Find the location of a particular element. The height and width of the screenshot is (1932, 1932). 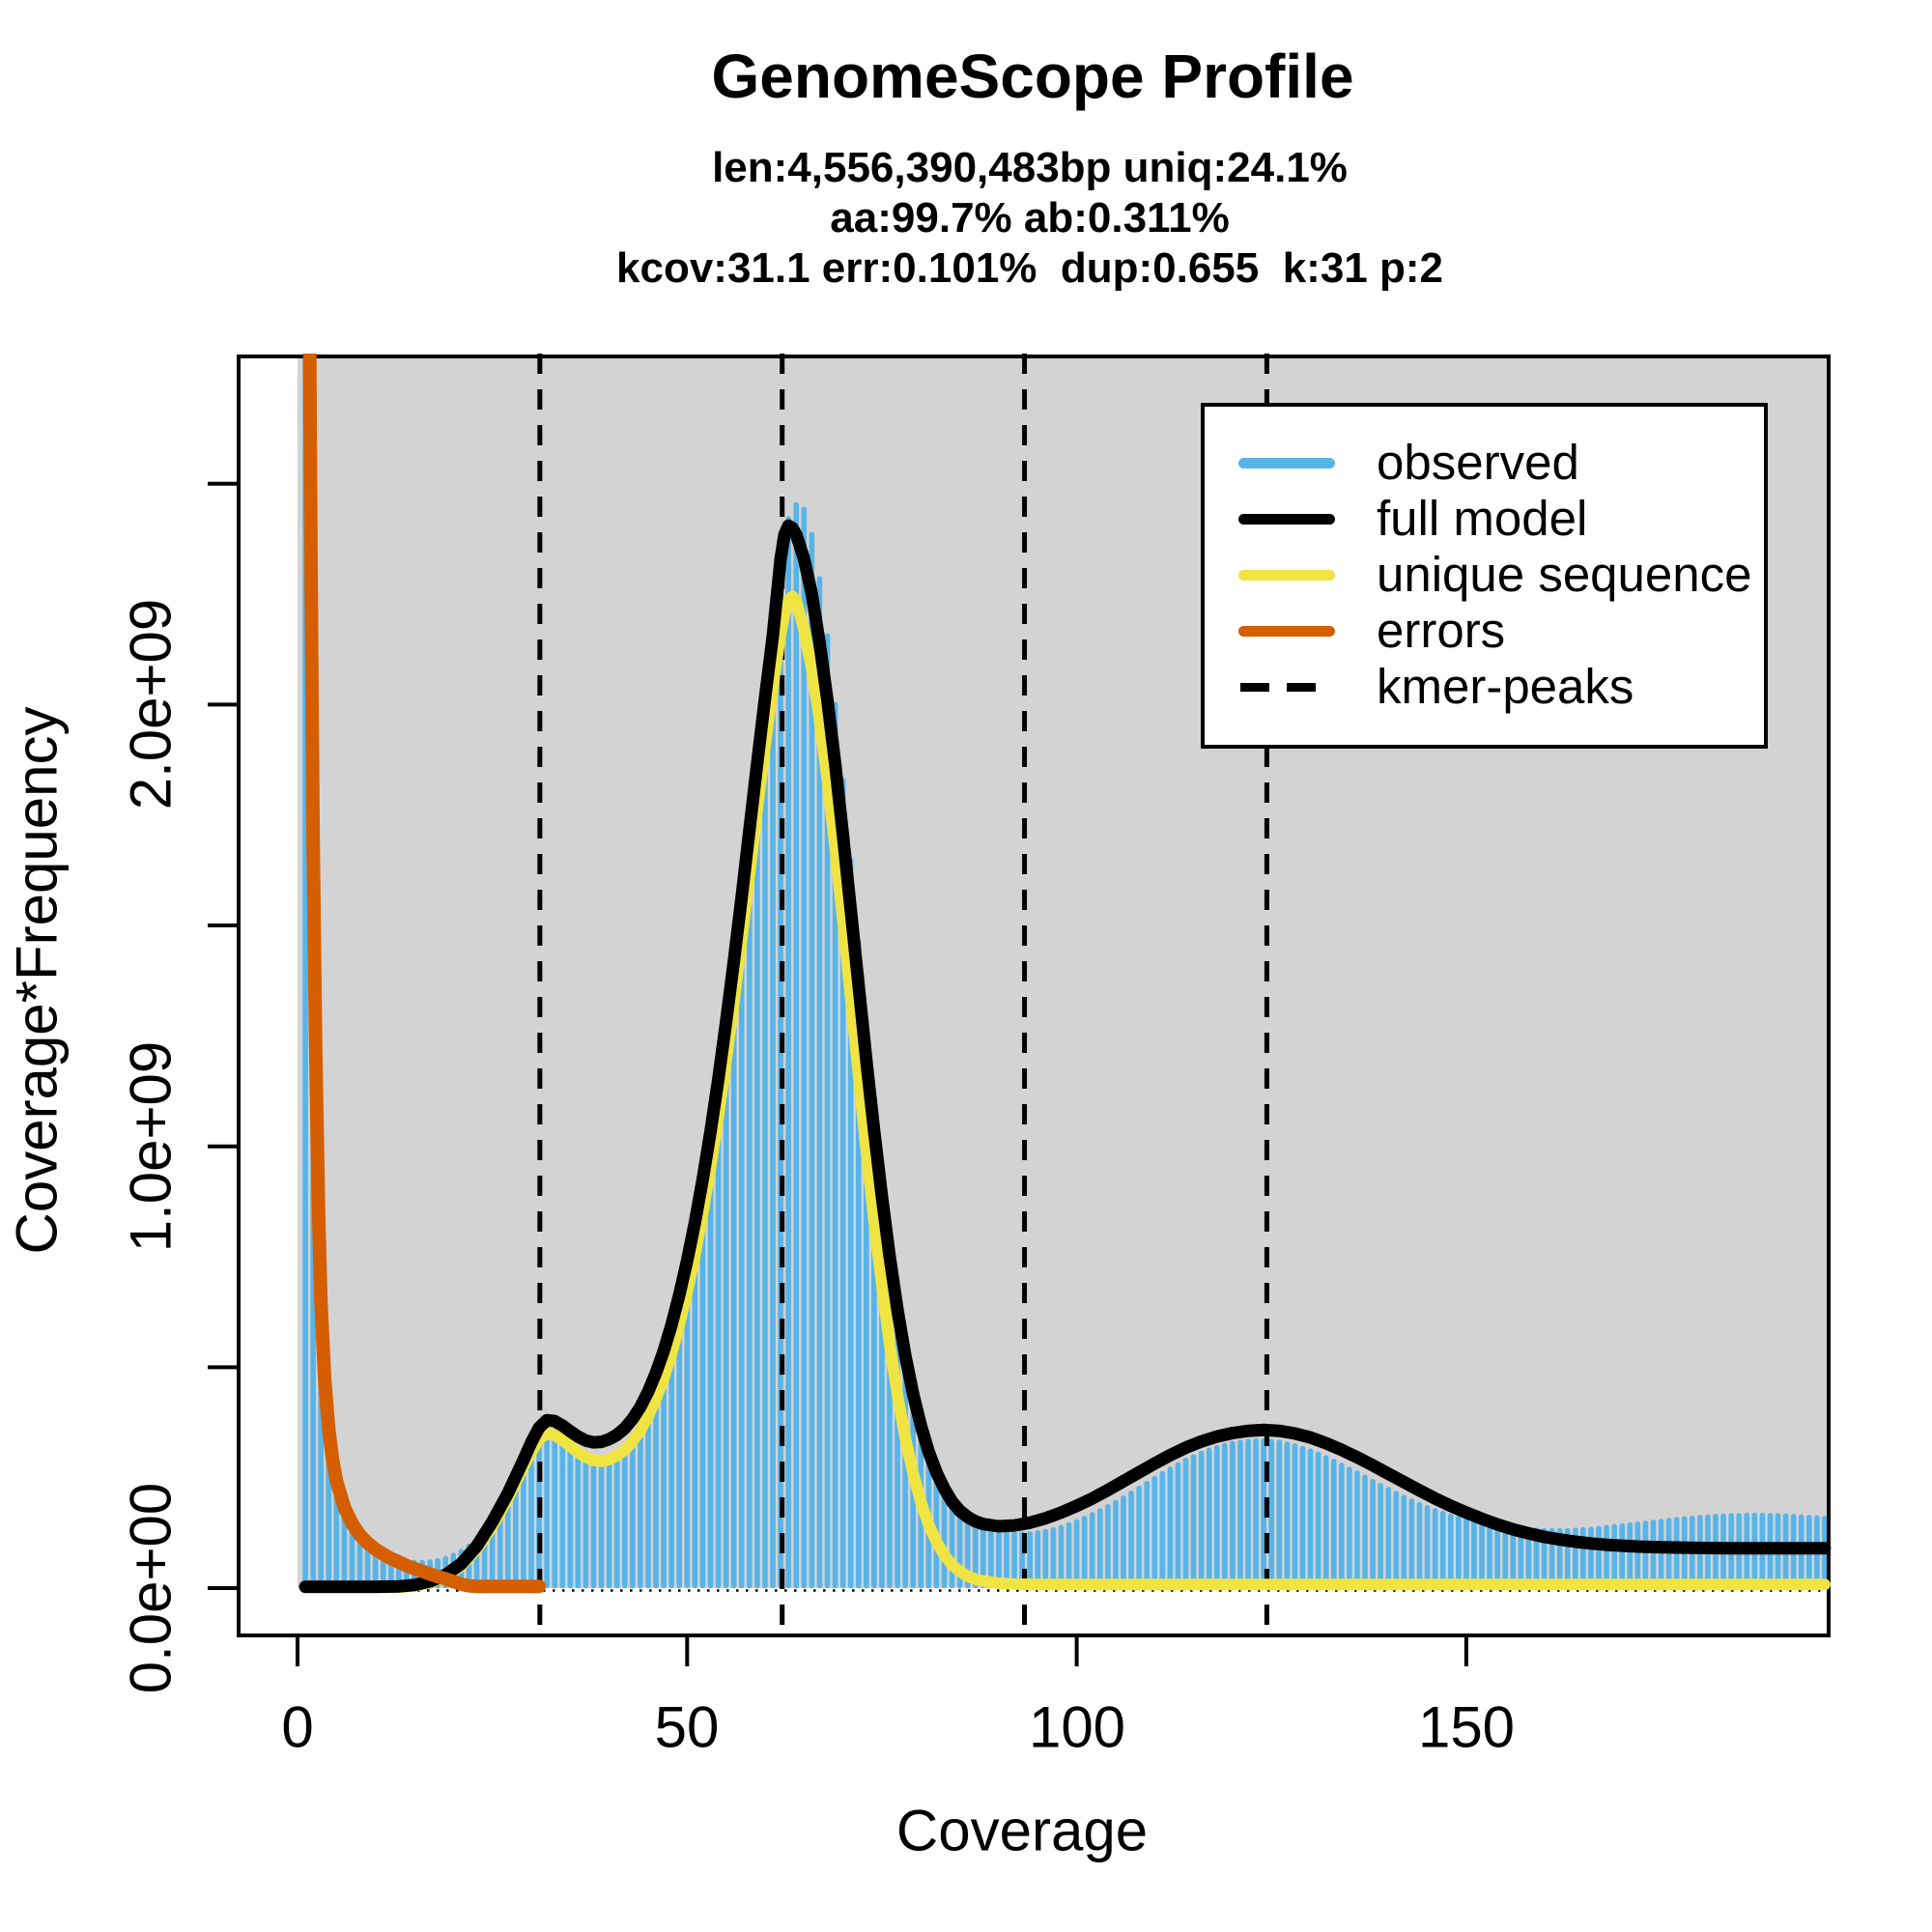

chart-subtitle-line1: len:4,556,390,483bp uniq:24.1% is located at coordinates (1030, 167).